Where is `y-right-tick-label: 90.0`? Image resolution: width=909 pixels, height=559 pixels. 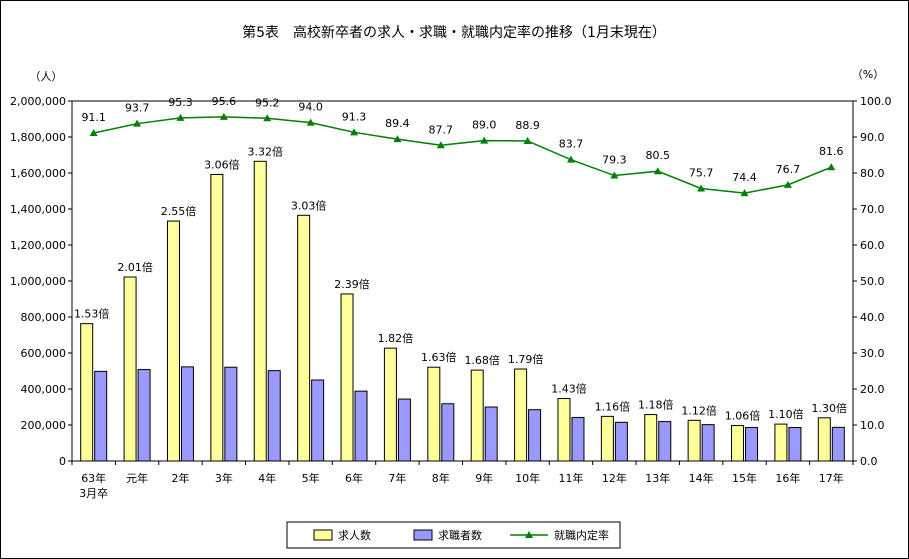
y-right-tick-label: 90.0 is located at coordinates (872, 137).